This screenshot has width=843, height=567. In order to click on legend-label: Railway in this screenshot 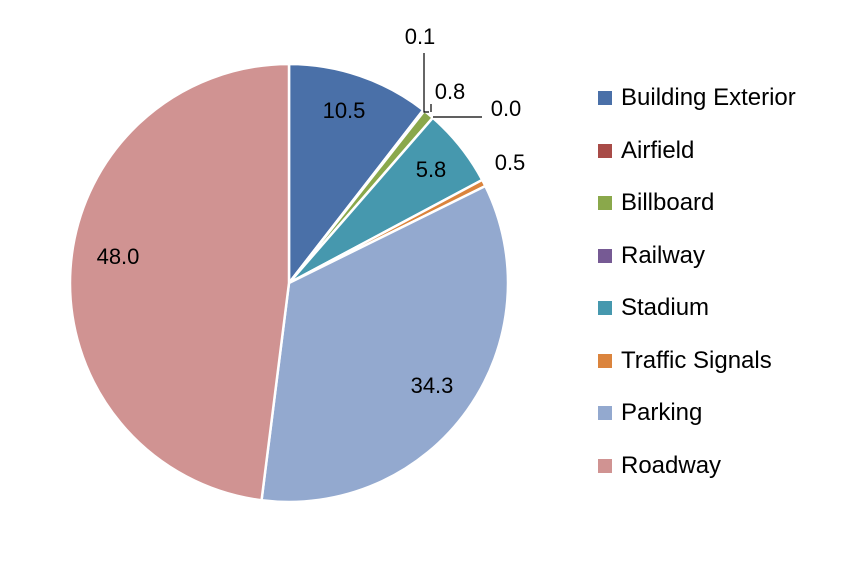, I will do `click(663, 255)`.